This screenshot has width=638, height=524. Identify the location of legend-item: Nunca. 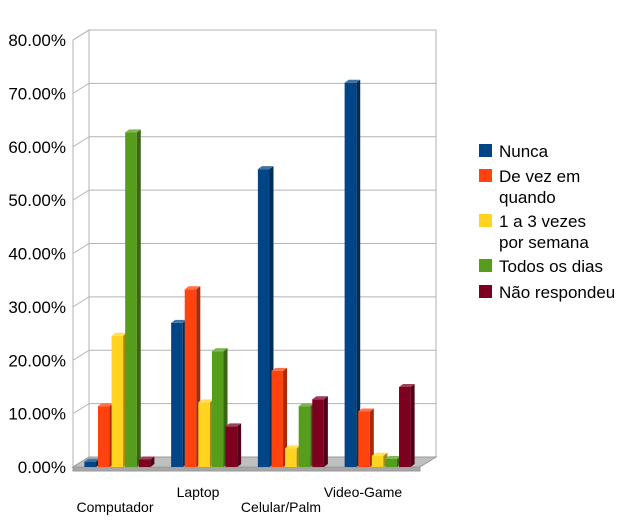
(514, 151).